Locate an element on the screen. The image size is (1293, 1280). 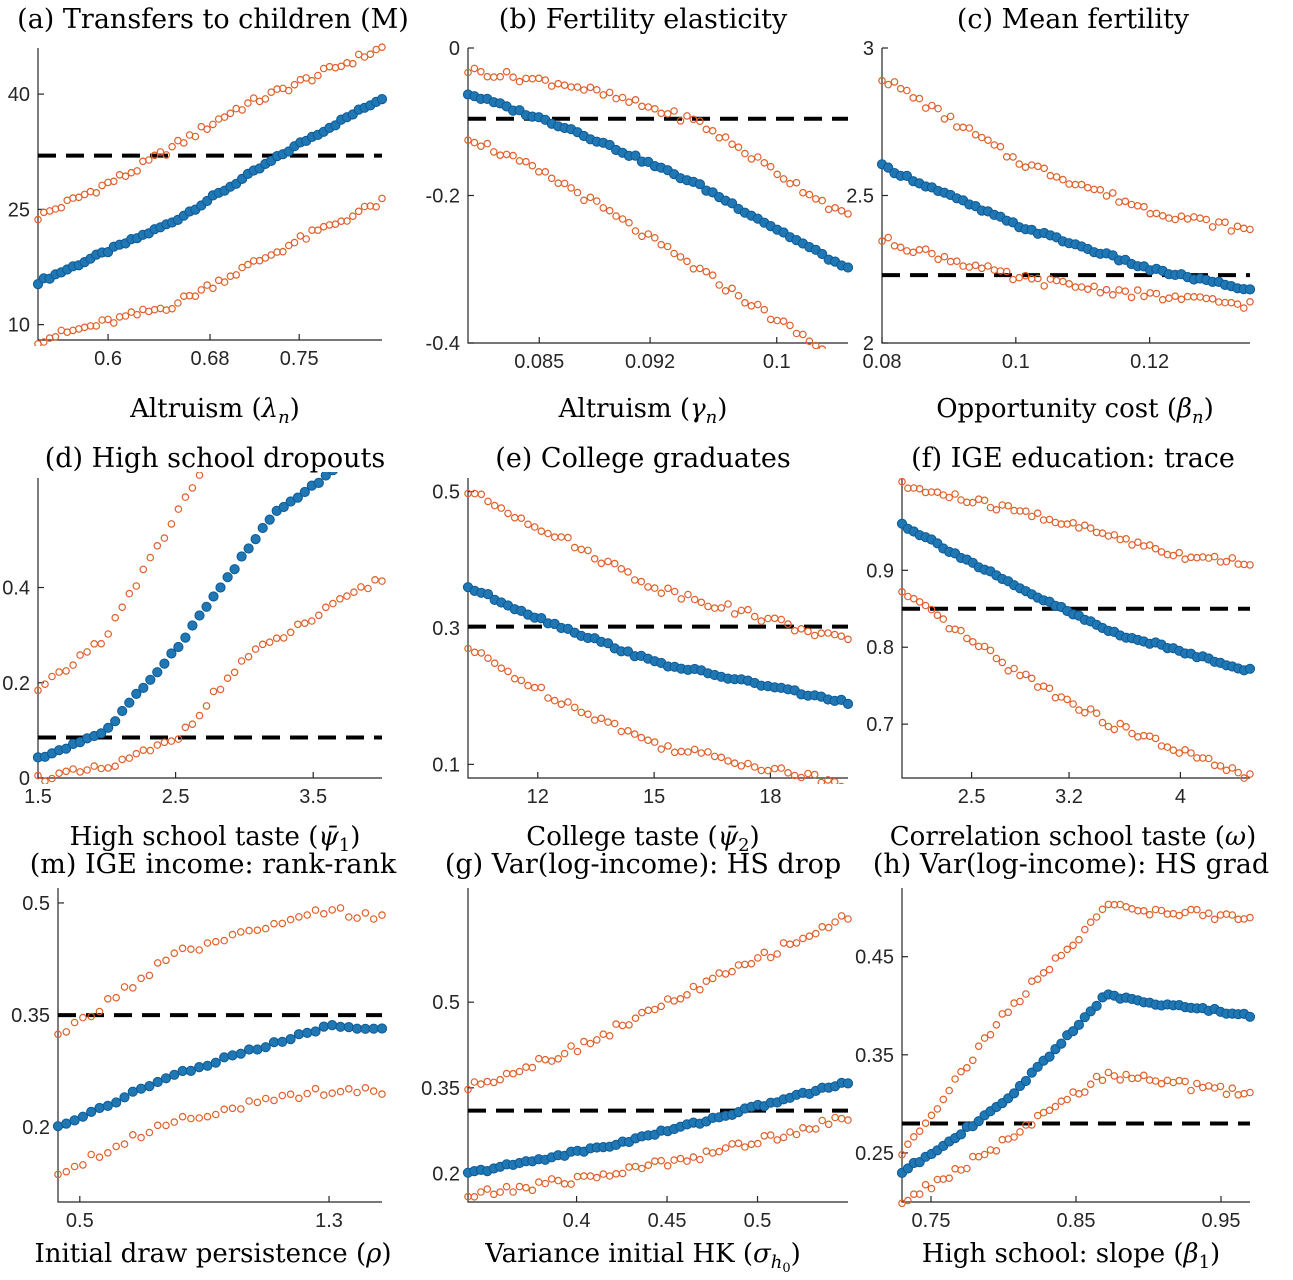
panel-a-ytick-label: 25 is located at coordinates (19, 210).